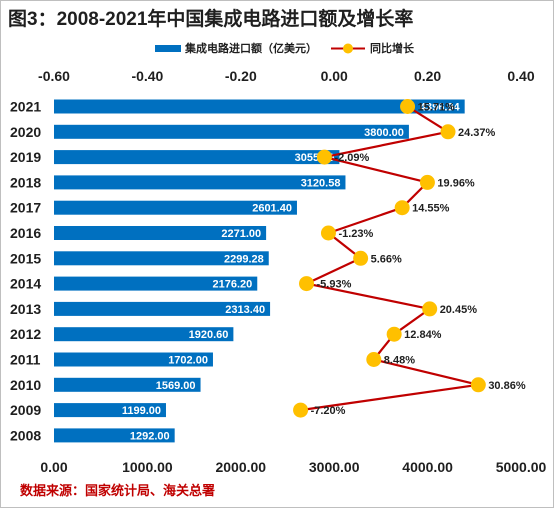 Image resolution: width=554 pixels, height=508 pixels. I want to click on growth-value-label: 19.96%, so click(456, 183).